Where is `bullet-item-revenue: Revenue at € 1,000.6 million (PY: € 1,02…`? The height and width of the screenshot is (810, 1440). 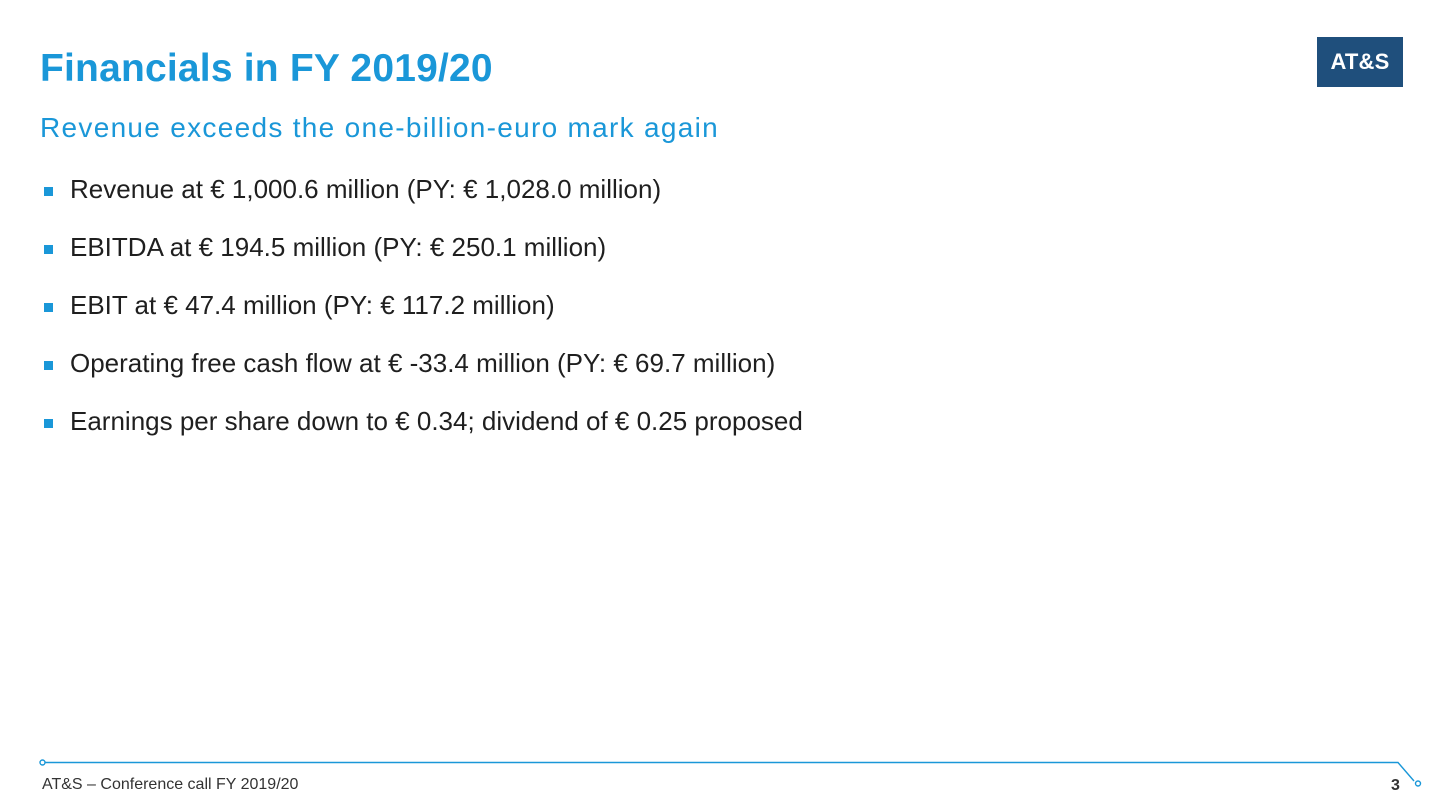
bullet-item-revenue: Revenue at € 1,000.6 million (PY: € 1,02… is located at coordinates (423, 204).